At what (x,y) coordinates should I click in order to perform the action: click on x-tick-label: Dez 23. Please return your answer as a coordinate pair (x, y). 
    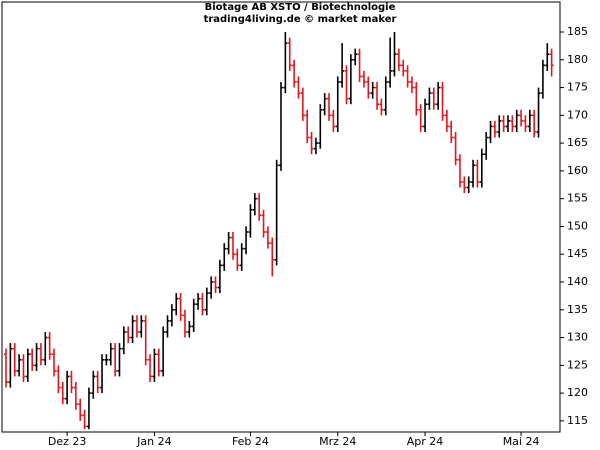
    Looking at the image, I should click on (67, 441).